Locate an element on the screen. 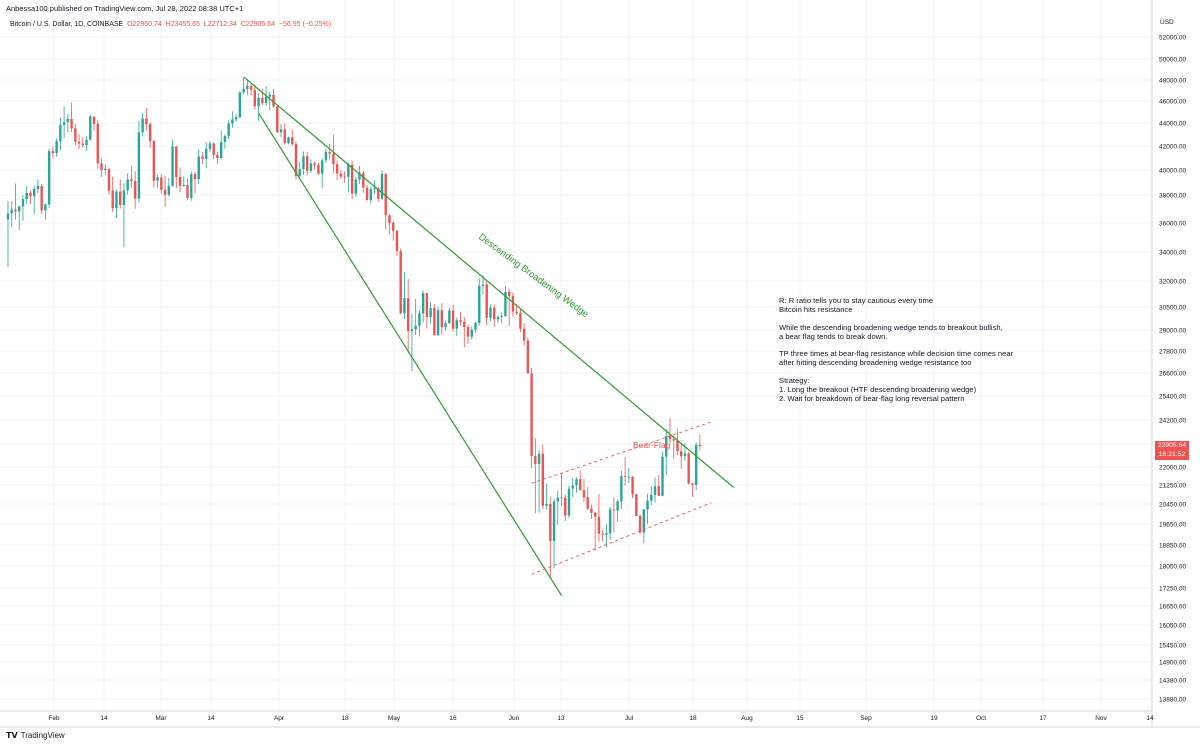 The image size is (1200, 746). price-tick-label: 24200.00 is located at coordinates (1172, 420).